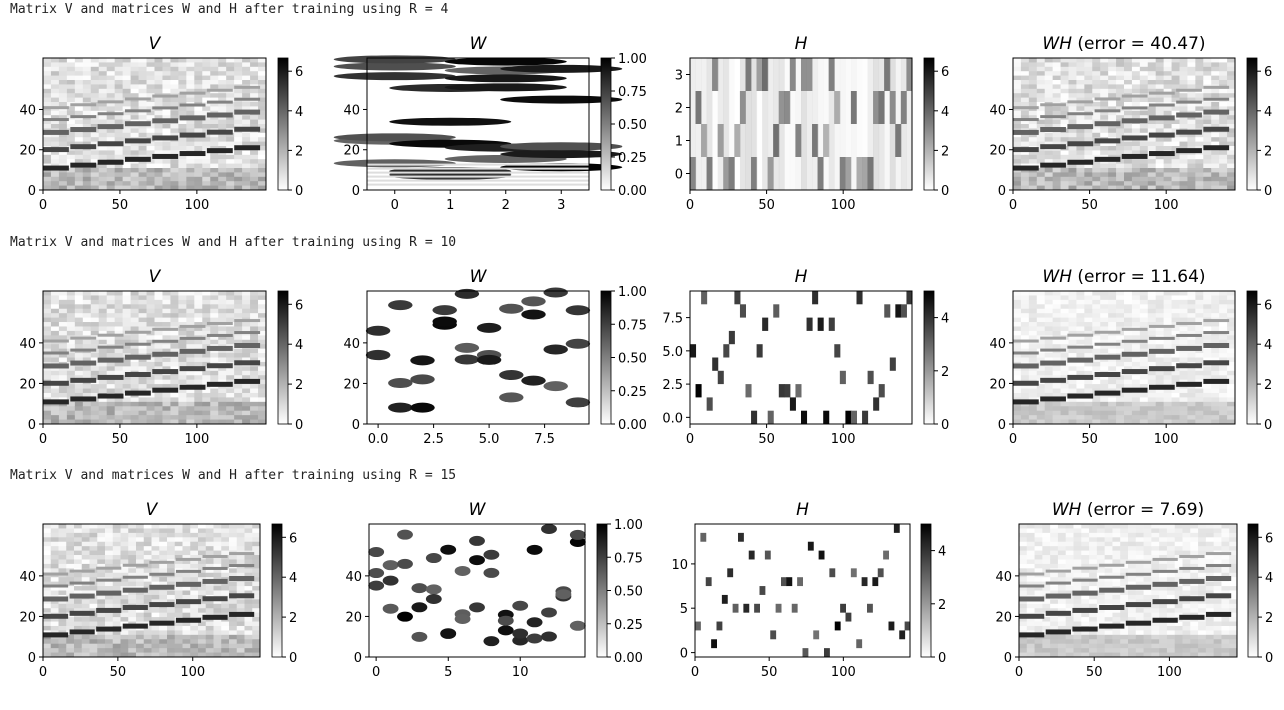 The width and height of the screenshot is (1284, 710). Describe the element at coordinates (679, 76) in the screenshot. I see `y-tick-label: 3` at that location.